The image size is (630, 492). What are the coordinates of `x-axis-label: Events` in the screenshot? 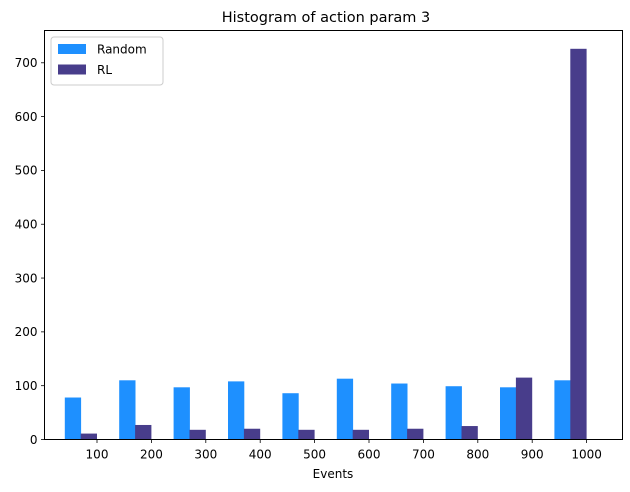 It's located at (333, 474).